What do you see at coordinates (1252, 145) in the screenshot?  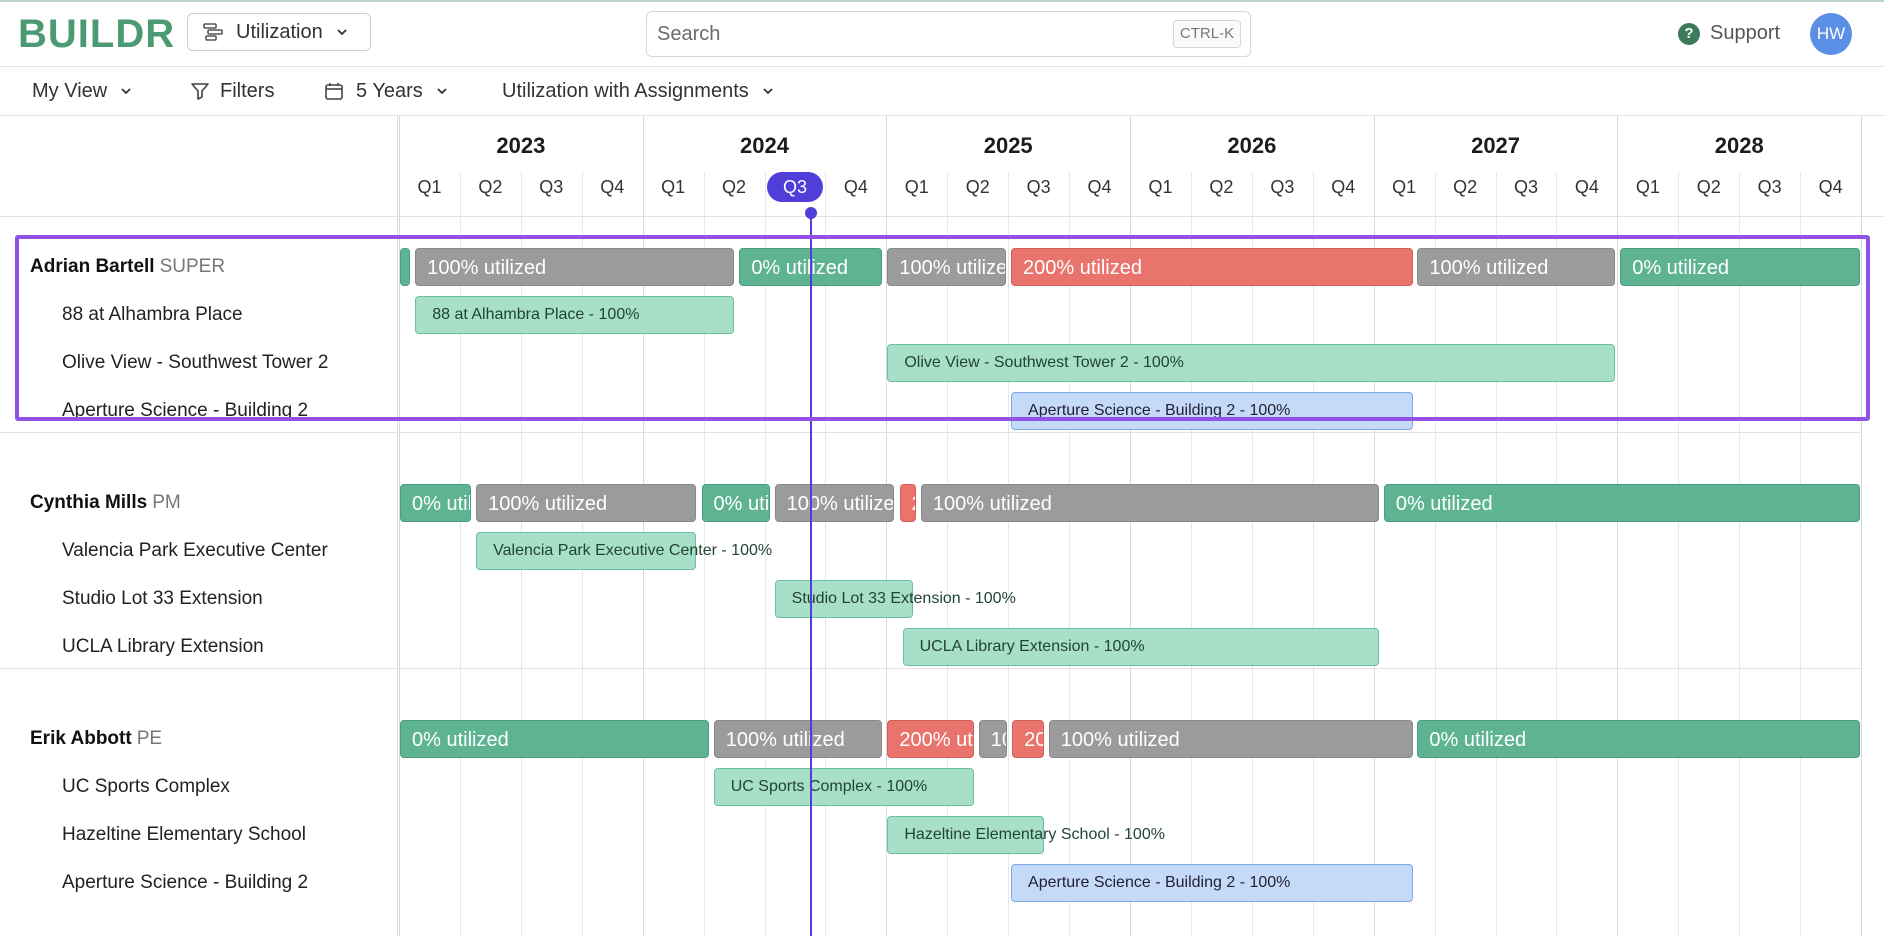 I see `year-label: 2026` at bounding box center [1252, 145].